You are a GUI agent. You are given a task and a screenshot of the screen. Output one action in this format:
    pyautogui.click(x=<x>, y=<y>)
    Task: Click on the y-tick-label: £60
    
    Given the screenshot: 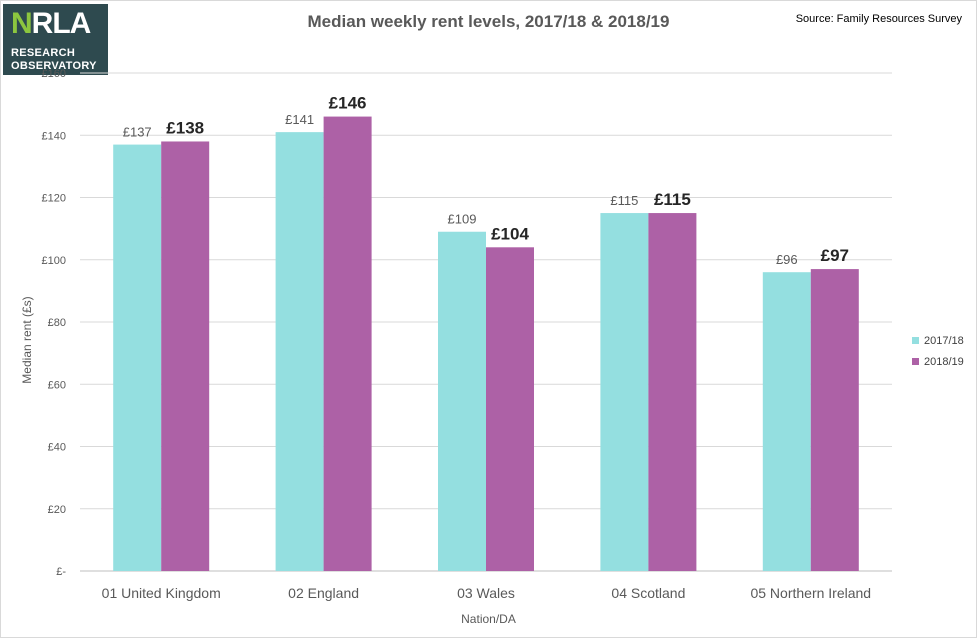 What is the action you would take?
    pyautogui.click(x=57, y=385)
    